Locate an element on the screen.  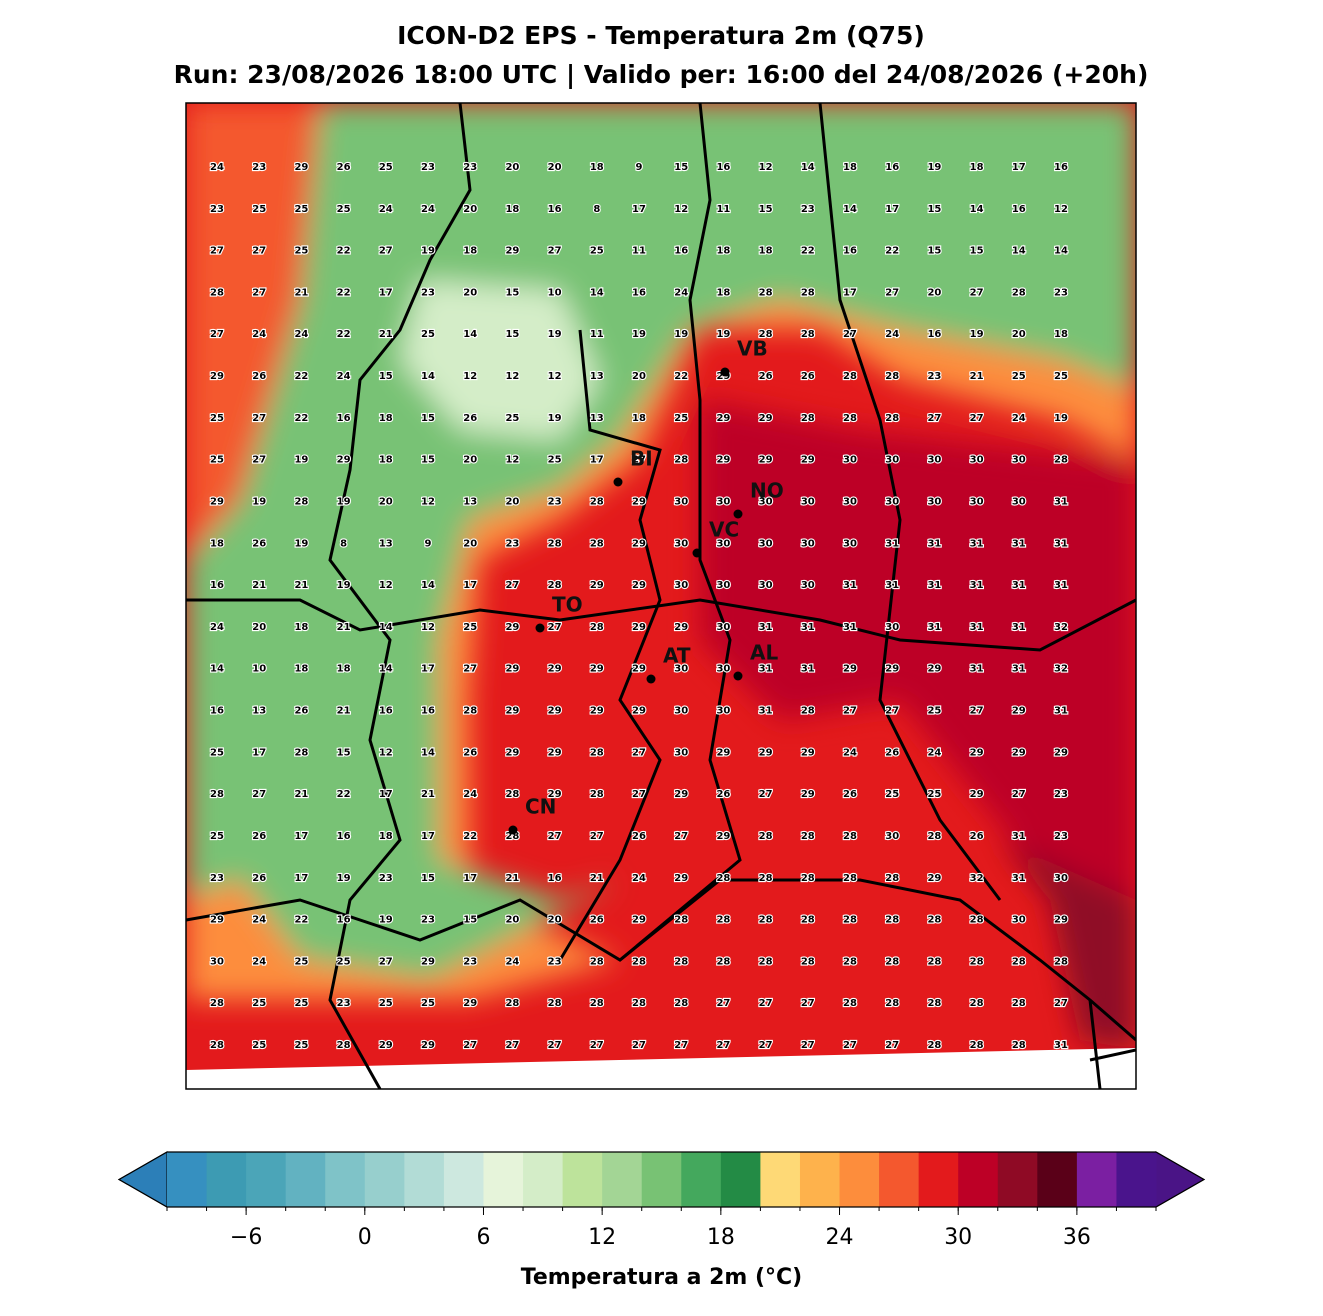
city-label: BI is located at coordinates (641, 459).